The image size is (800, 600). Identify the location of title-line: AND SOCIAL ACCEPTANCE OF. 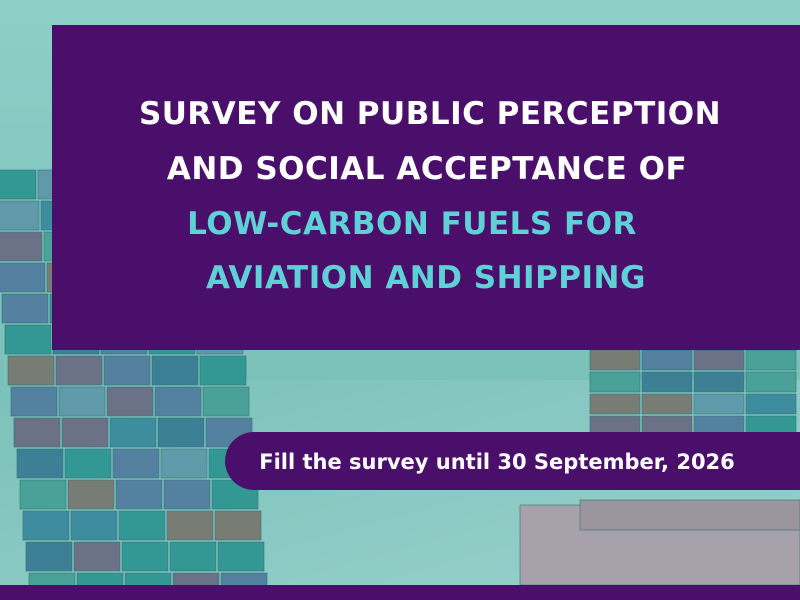
(427, 169).